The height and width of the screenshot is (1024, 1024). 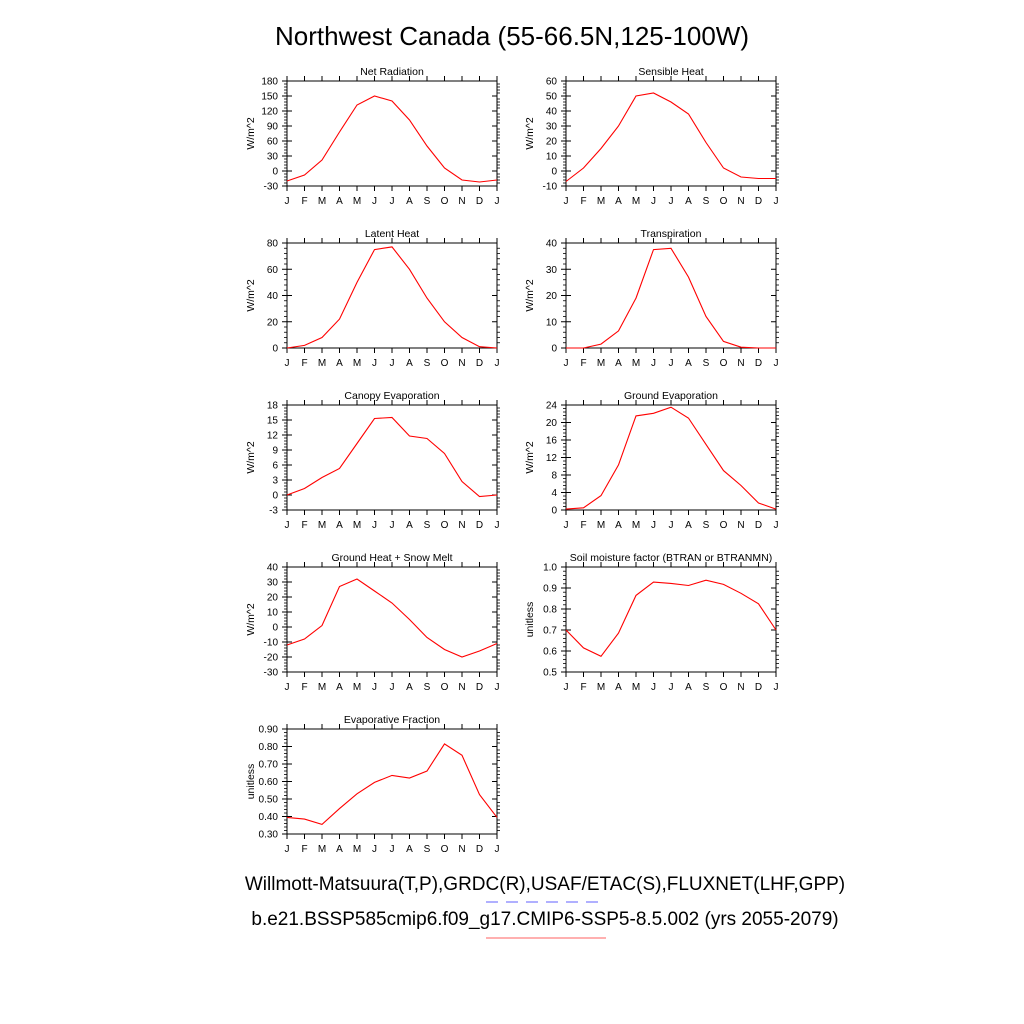 What do you see at coordinates (275, 481) in the screenshot?
I see `y-tick-label: 3` at bounding box center [275, 481].